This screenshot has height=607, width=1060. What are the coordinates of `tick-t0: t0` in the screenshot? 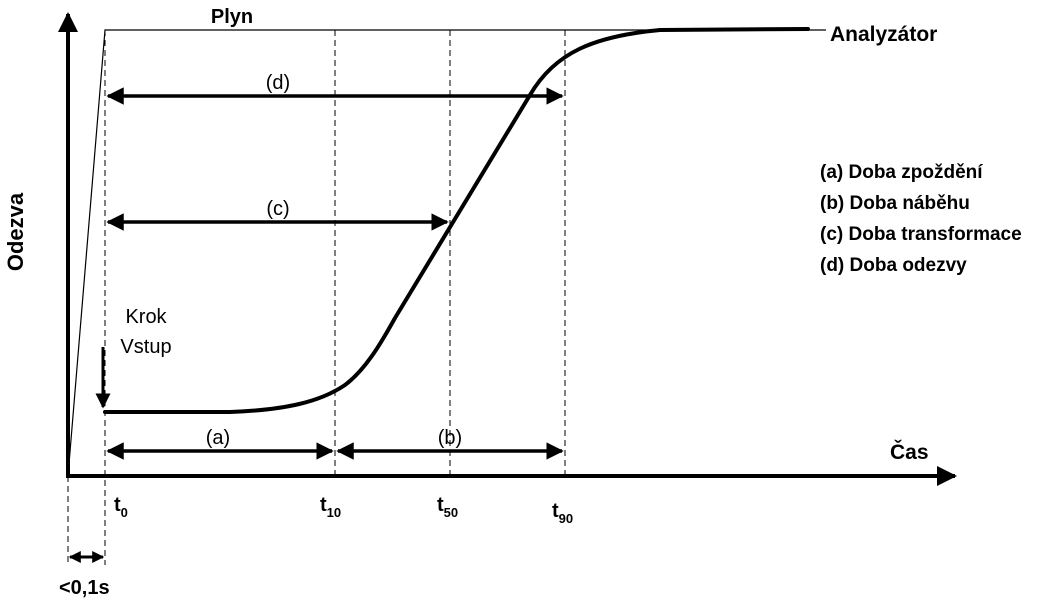 It's located at (121, 507).